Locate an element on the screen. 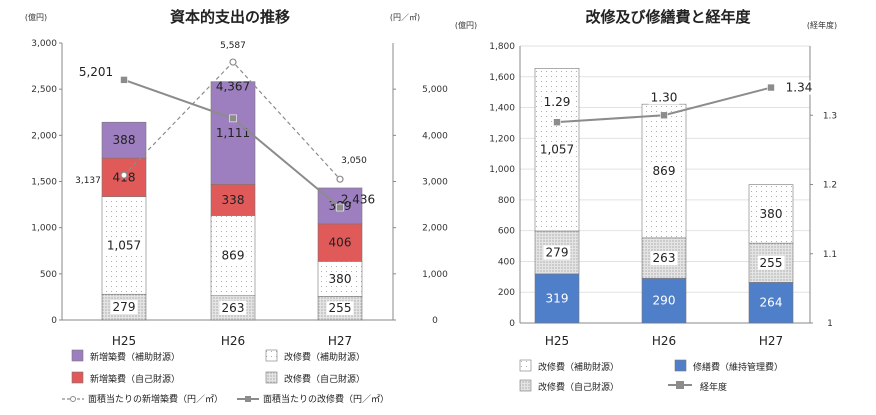 The width and height of the screenshot is (876, 415). legend-label: 面積当たりの新増築費（円／㎡） is located at coordinates (155, 399).